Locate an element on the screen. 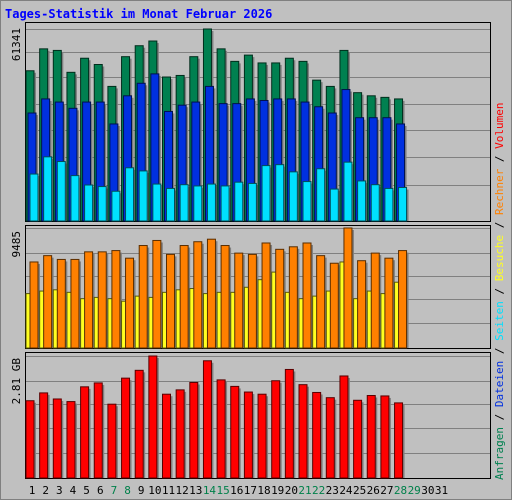 The width and height of the screenshot is (512, 500). bar-volumen-day-14-fill is located at coordinates (207, 419).